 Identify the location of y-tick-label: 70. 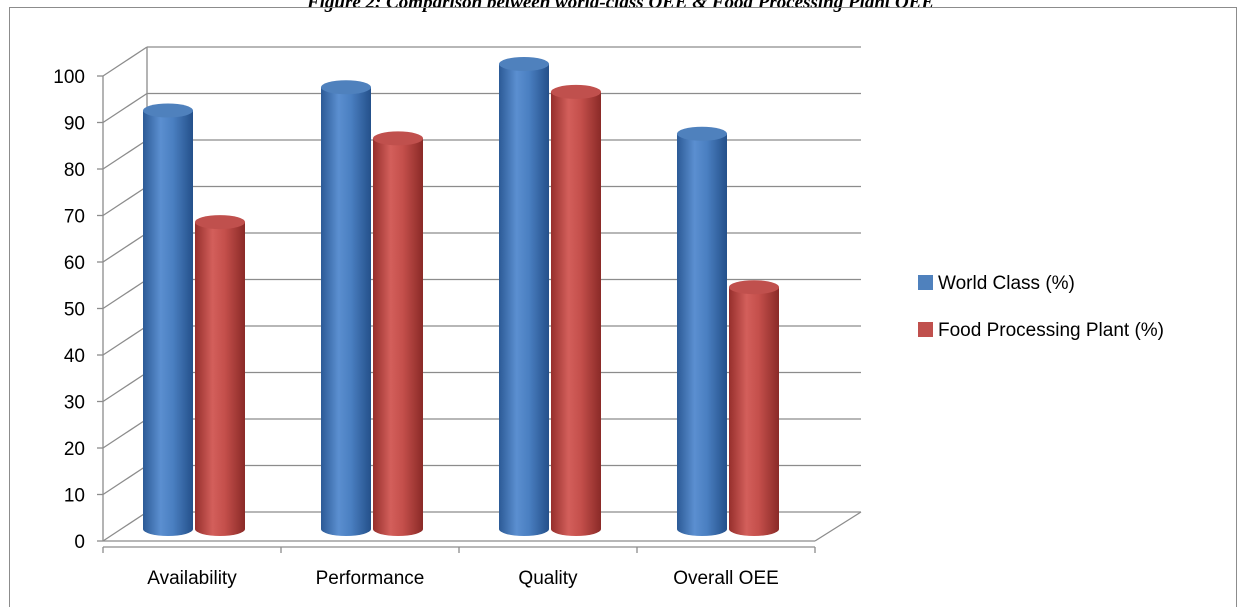
(74, 217).